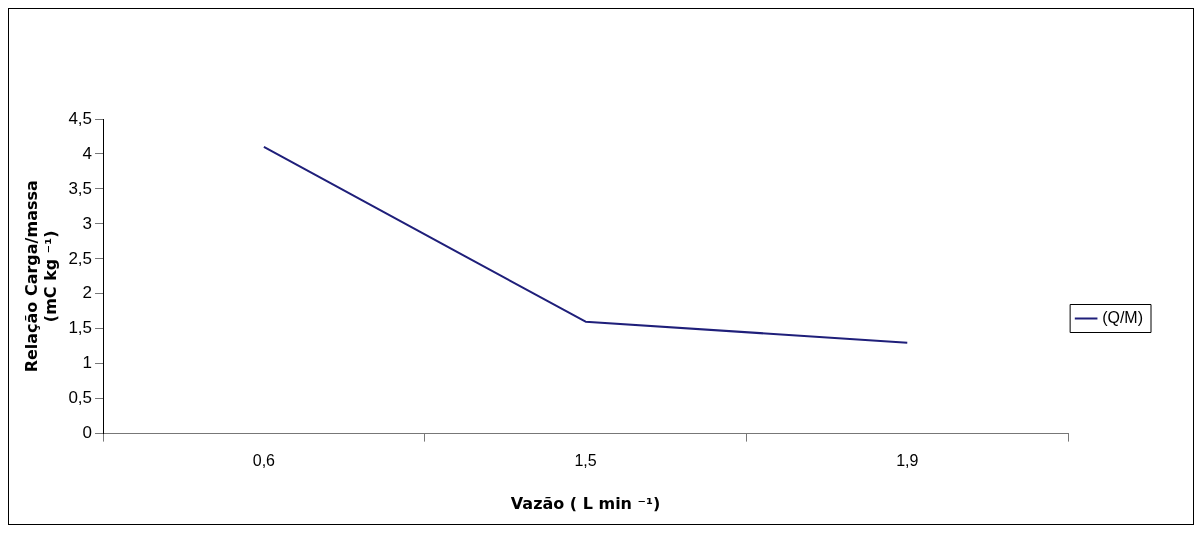 The width and height of the screenshot is (1202, 533). I want to click on x-tick-label: 0,6, so click(264, 460).